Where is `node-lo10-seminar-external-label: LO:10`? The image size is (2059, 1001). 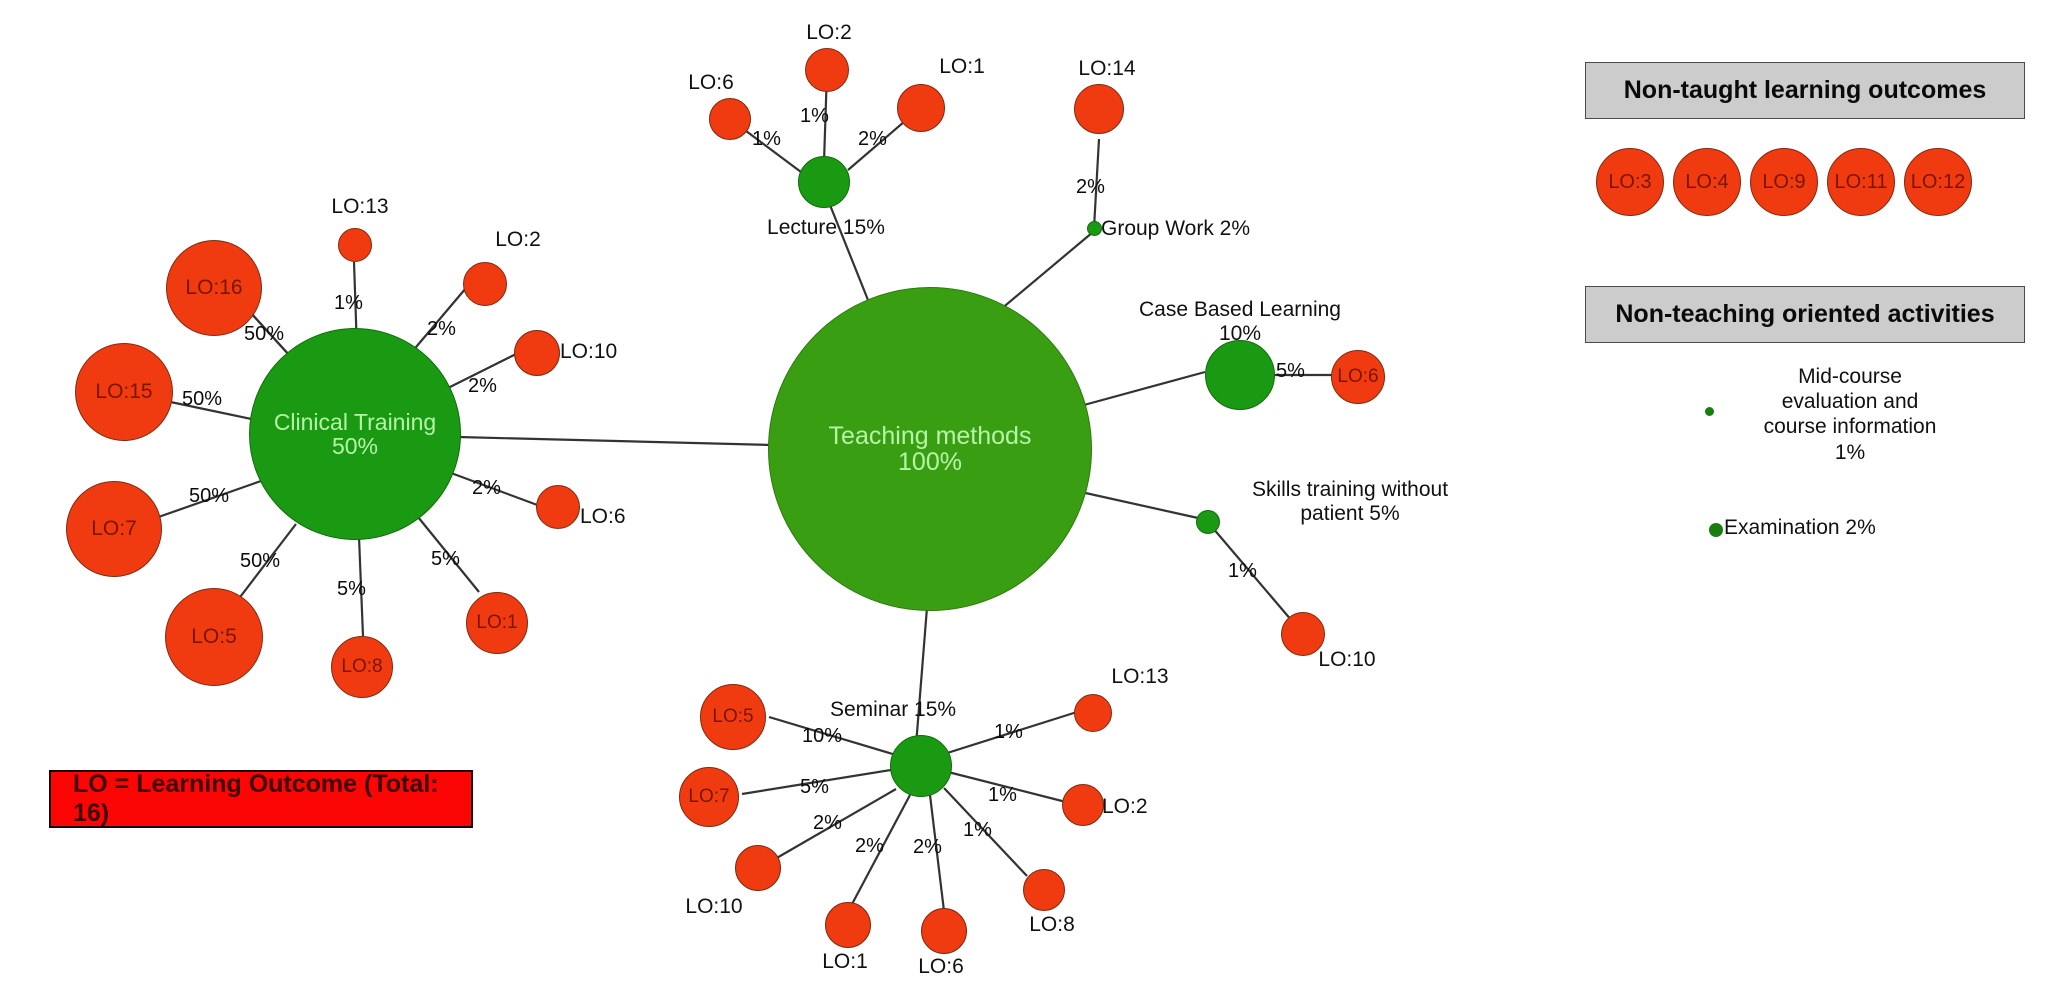
node-lo10-seminar-external-label: LO:10 is located at coordinates (714, 906).